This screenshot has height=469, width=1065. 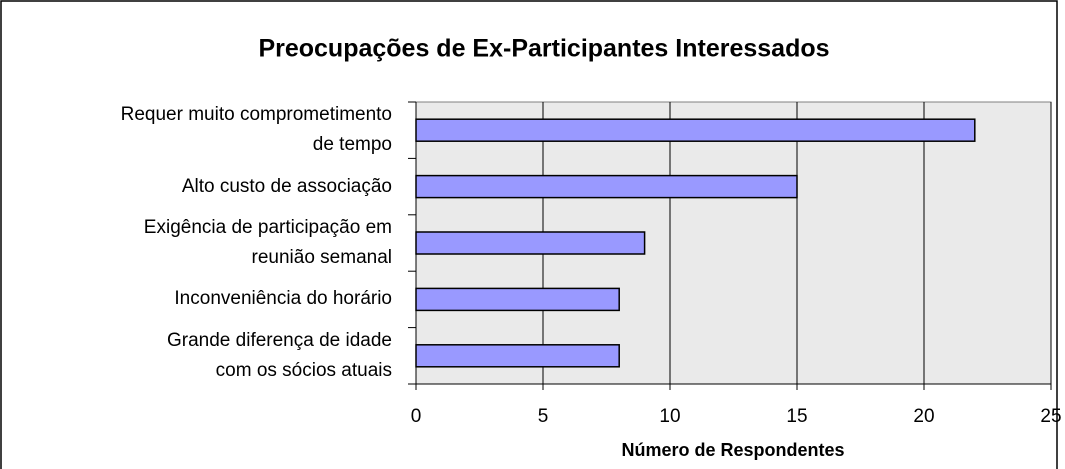 What do you see at coordinates (416, 416) in the screenshot?
I see `x-tick-label: 0` at bounding box center [416, 416].